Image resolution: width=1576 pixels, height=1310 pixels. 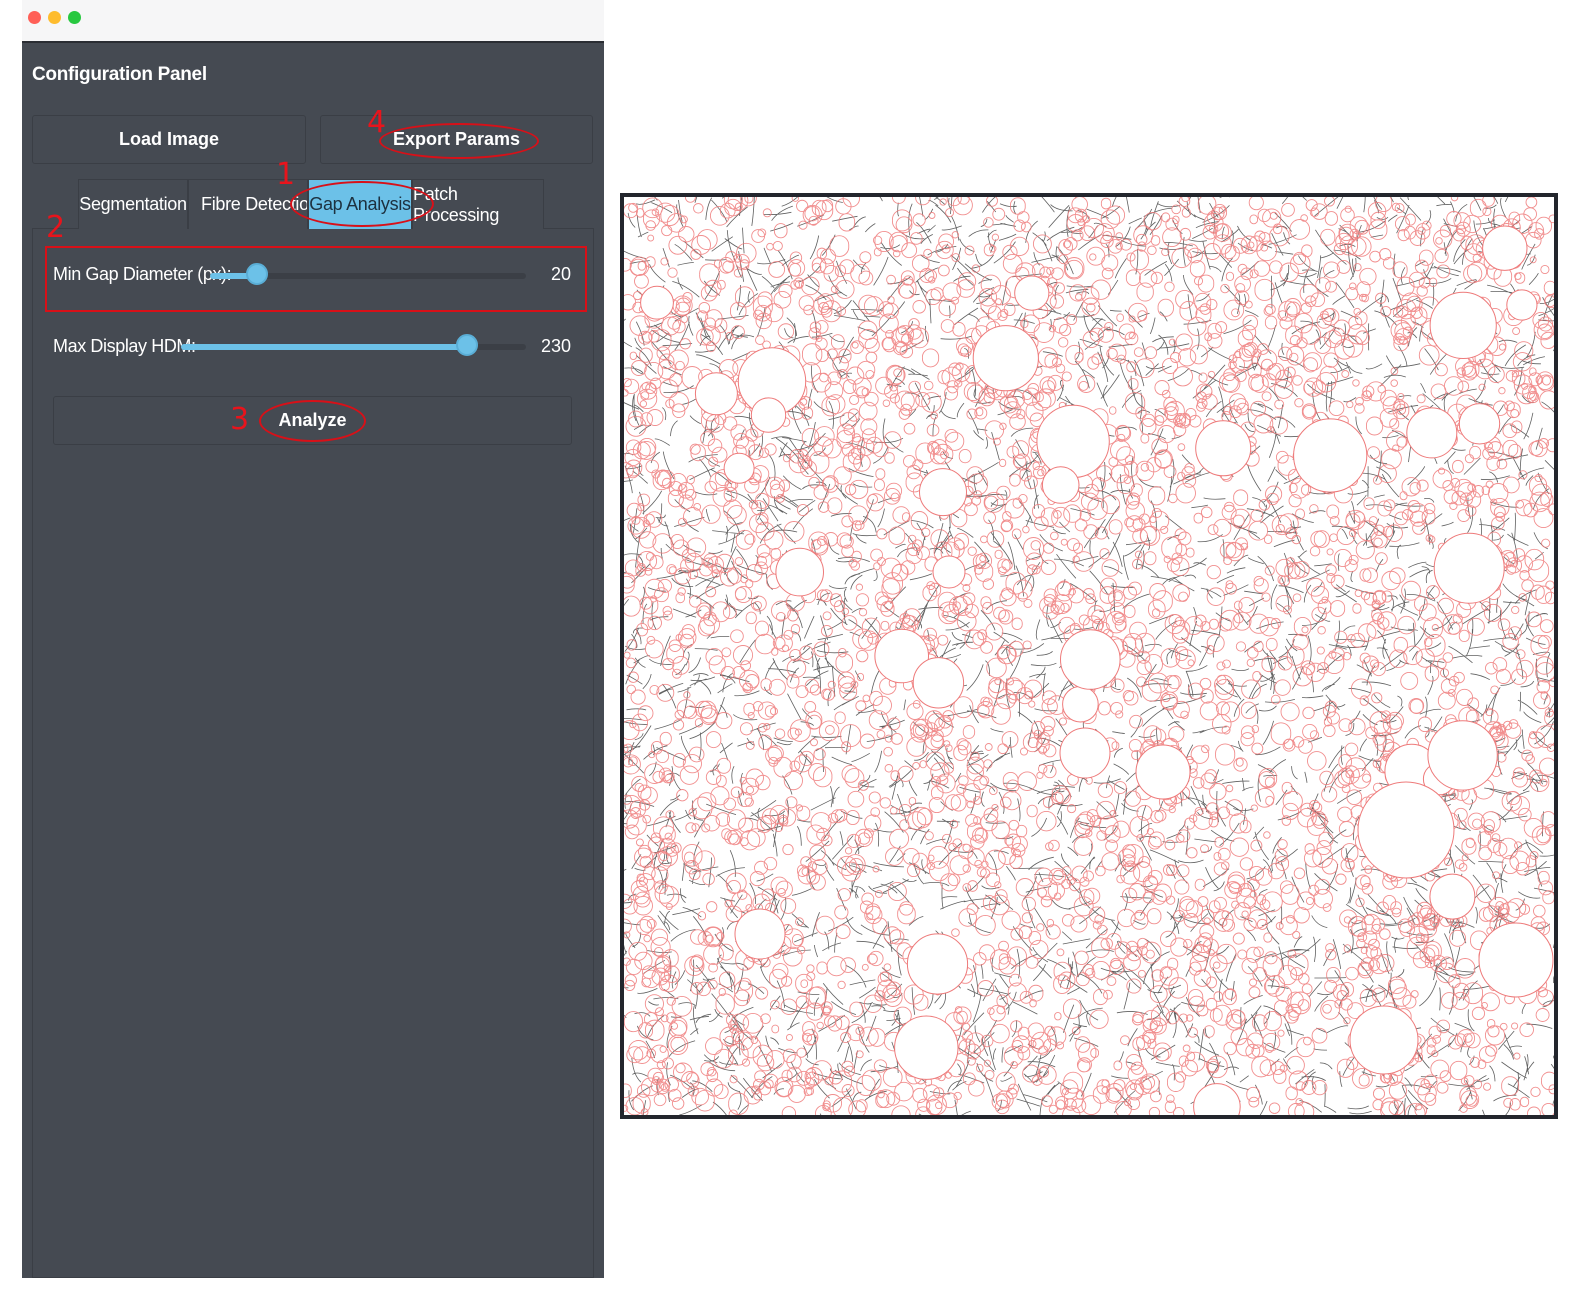 I want to click on min-gap-slider-fill, so click(x=234, y=276).